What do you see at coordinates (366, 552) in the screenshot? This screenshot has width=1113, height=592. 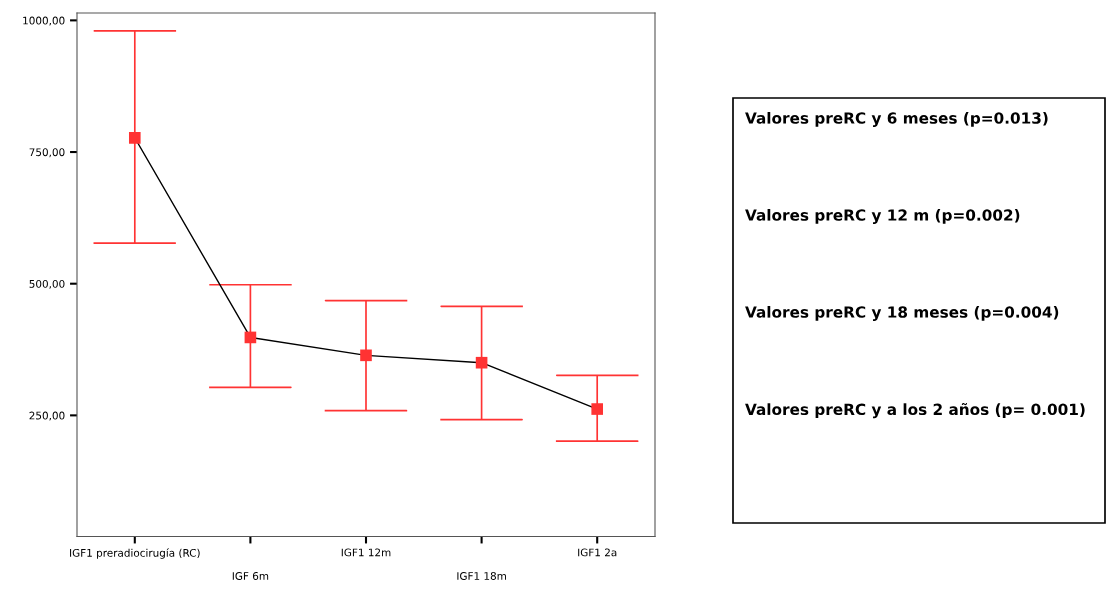 I see `x-tick-label: IGF1 12m` at bounding box center [366, 552].